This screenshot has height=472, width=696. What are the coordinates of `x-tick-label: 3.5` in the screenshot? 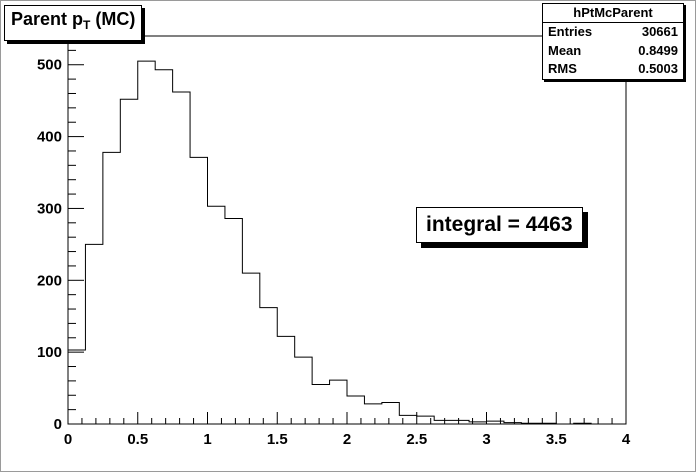 It's located at (556, 439).